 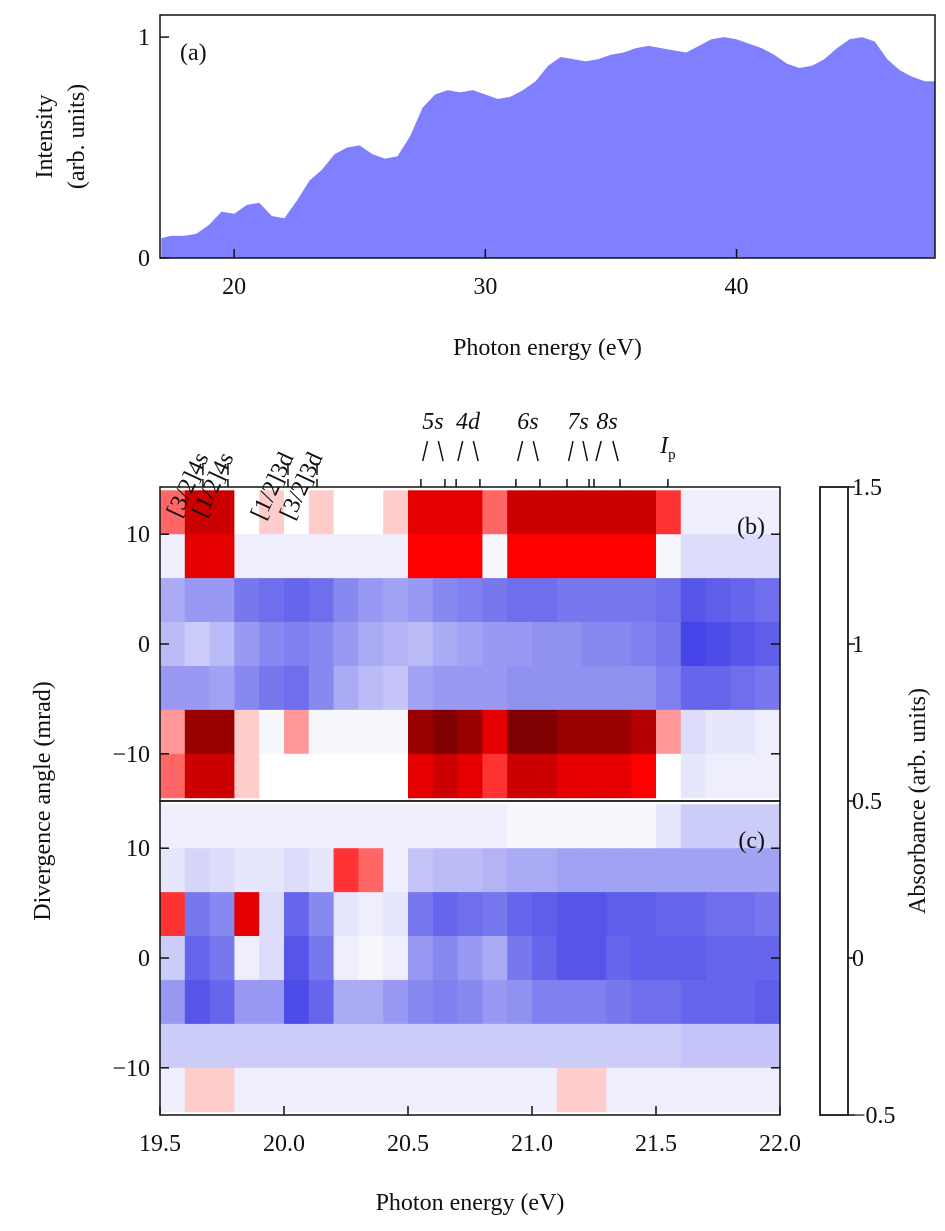 I want to click on annotation-label: 6s, so click(x=527, y=422).